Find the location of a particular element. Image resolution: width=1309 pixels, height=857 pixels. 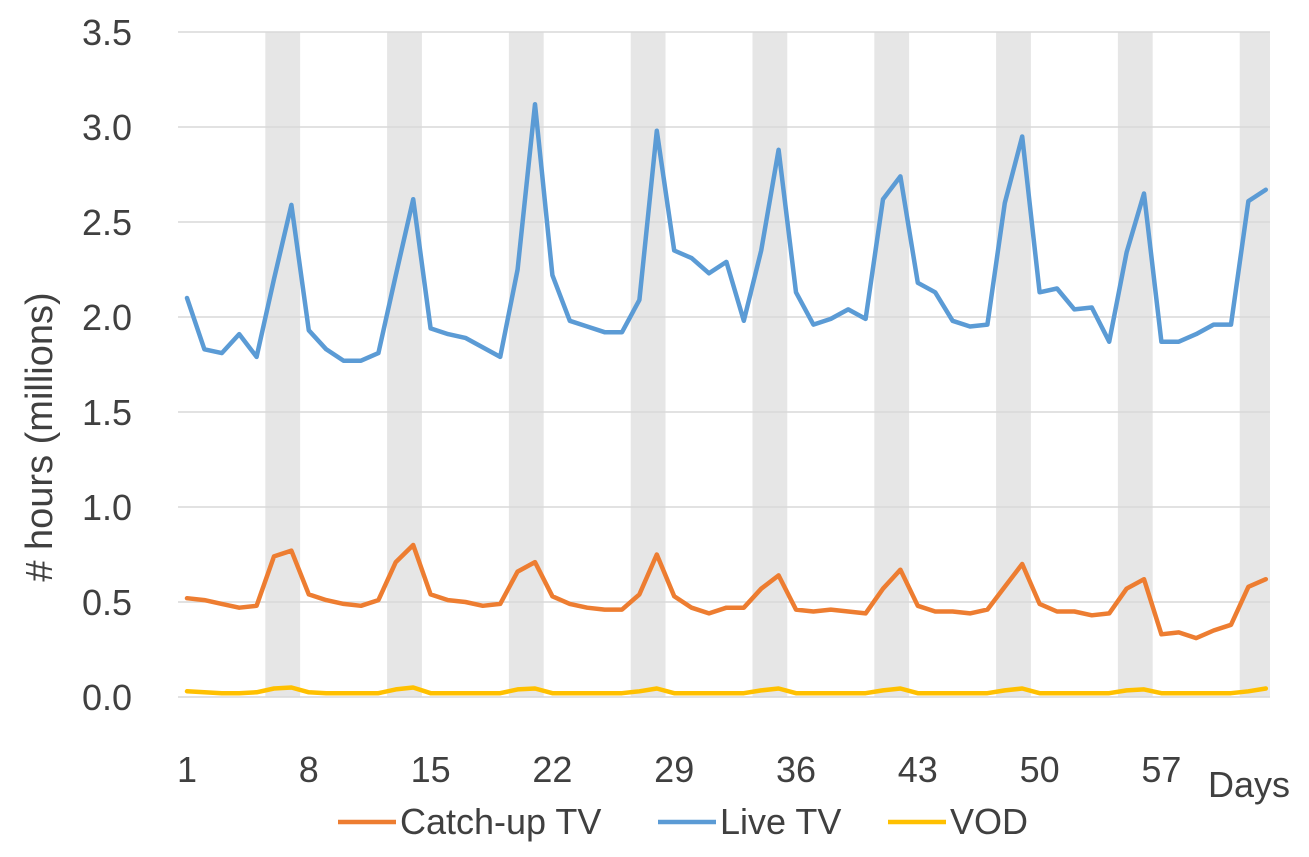

series-line-vod is located at coordinates (726, 690).